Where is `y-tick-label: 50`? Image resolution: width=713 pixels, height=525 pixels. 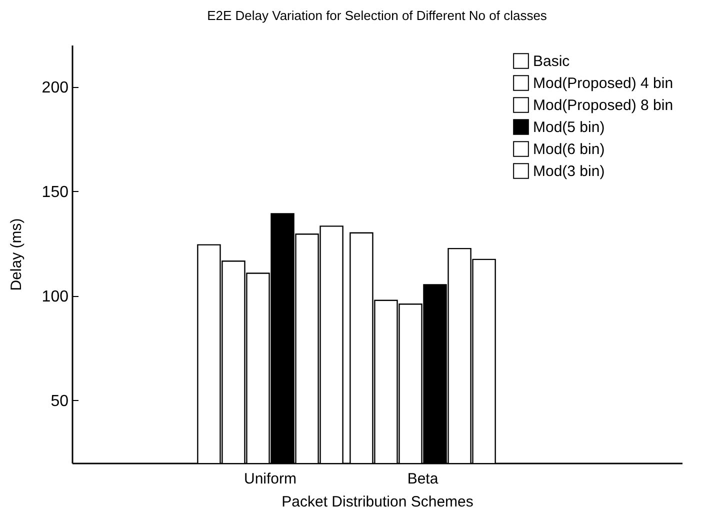
y-tick-label: 50 is located at coordinates (59, 401).